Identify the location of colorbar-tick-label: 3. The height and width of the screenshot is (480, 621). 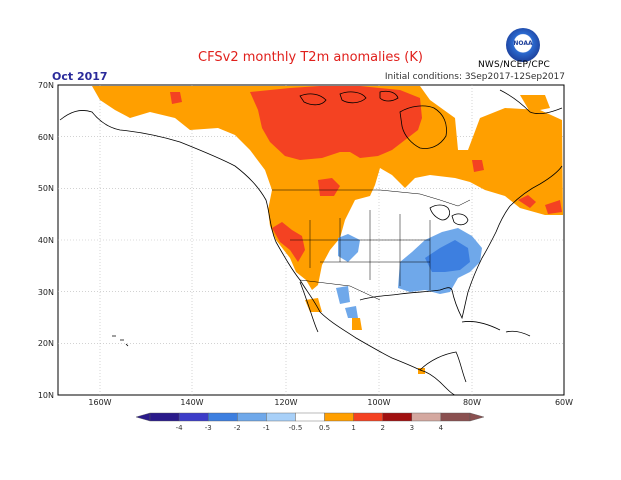
(412, 428).